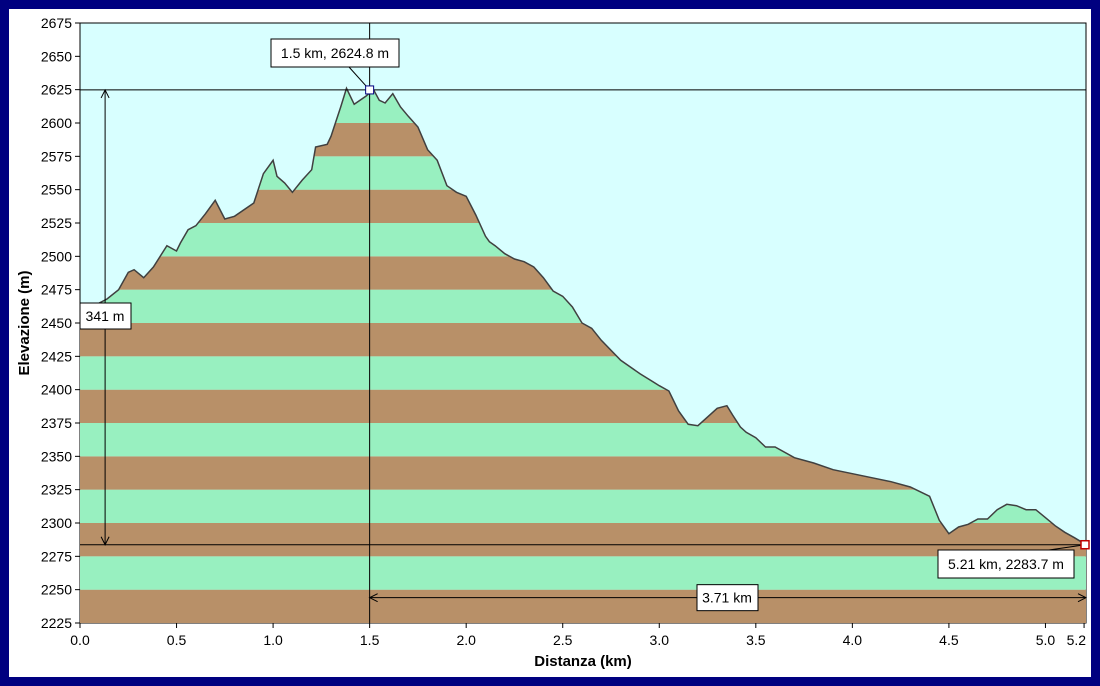  I want to click on y-tick-label: 2250, so click(56, 590).